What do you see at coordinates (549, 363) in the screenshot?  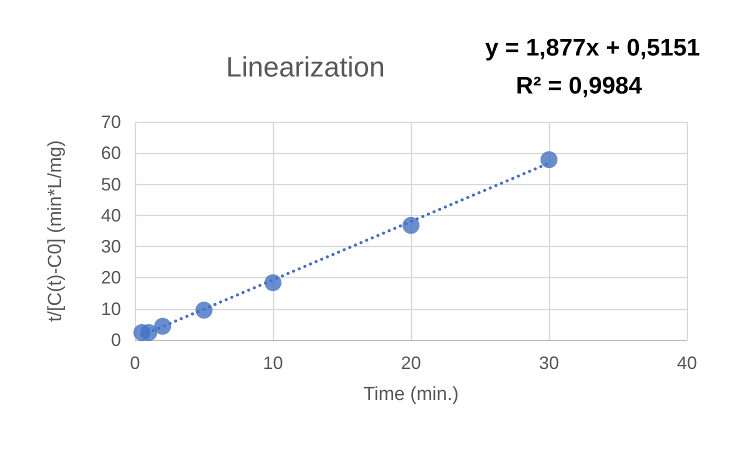 I see `x-tick-label: 30` at bounding box center [549, 363].